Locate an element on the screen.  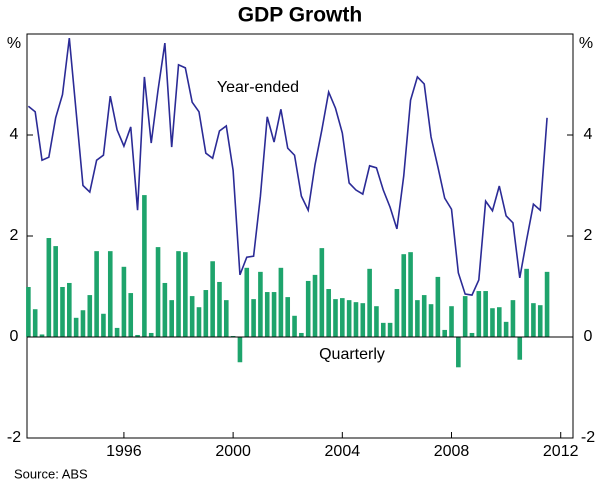
y-tick-label: -2 is located at coordinates (14, 437).